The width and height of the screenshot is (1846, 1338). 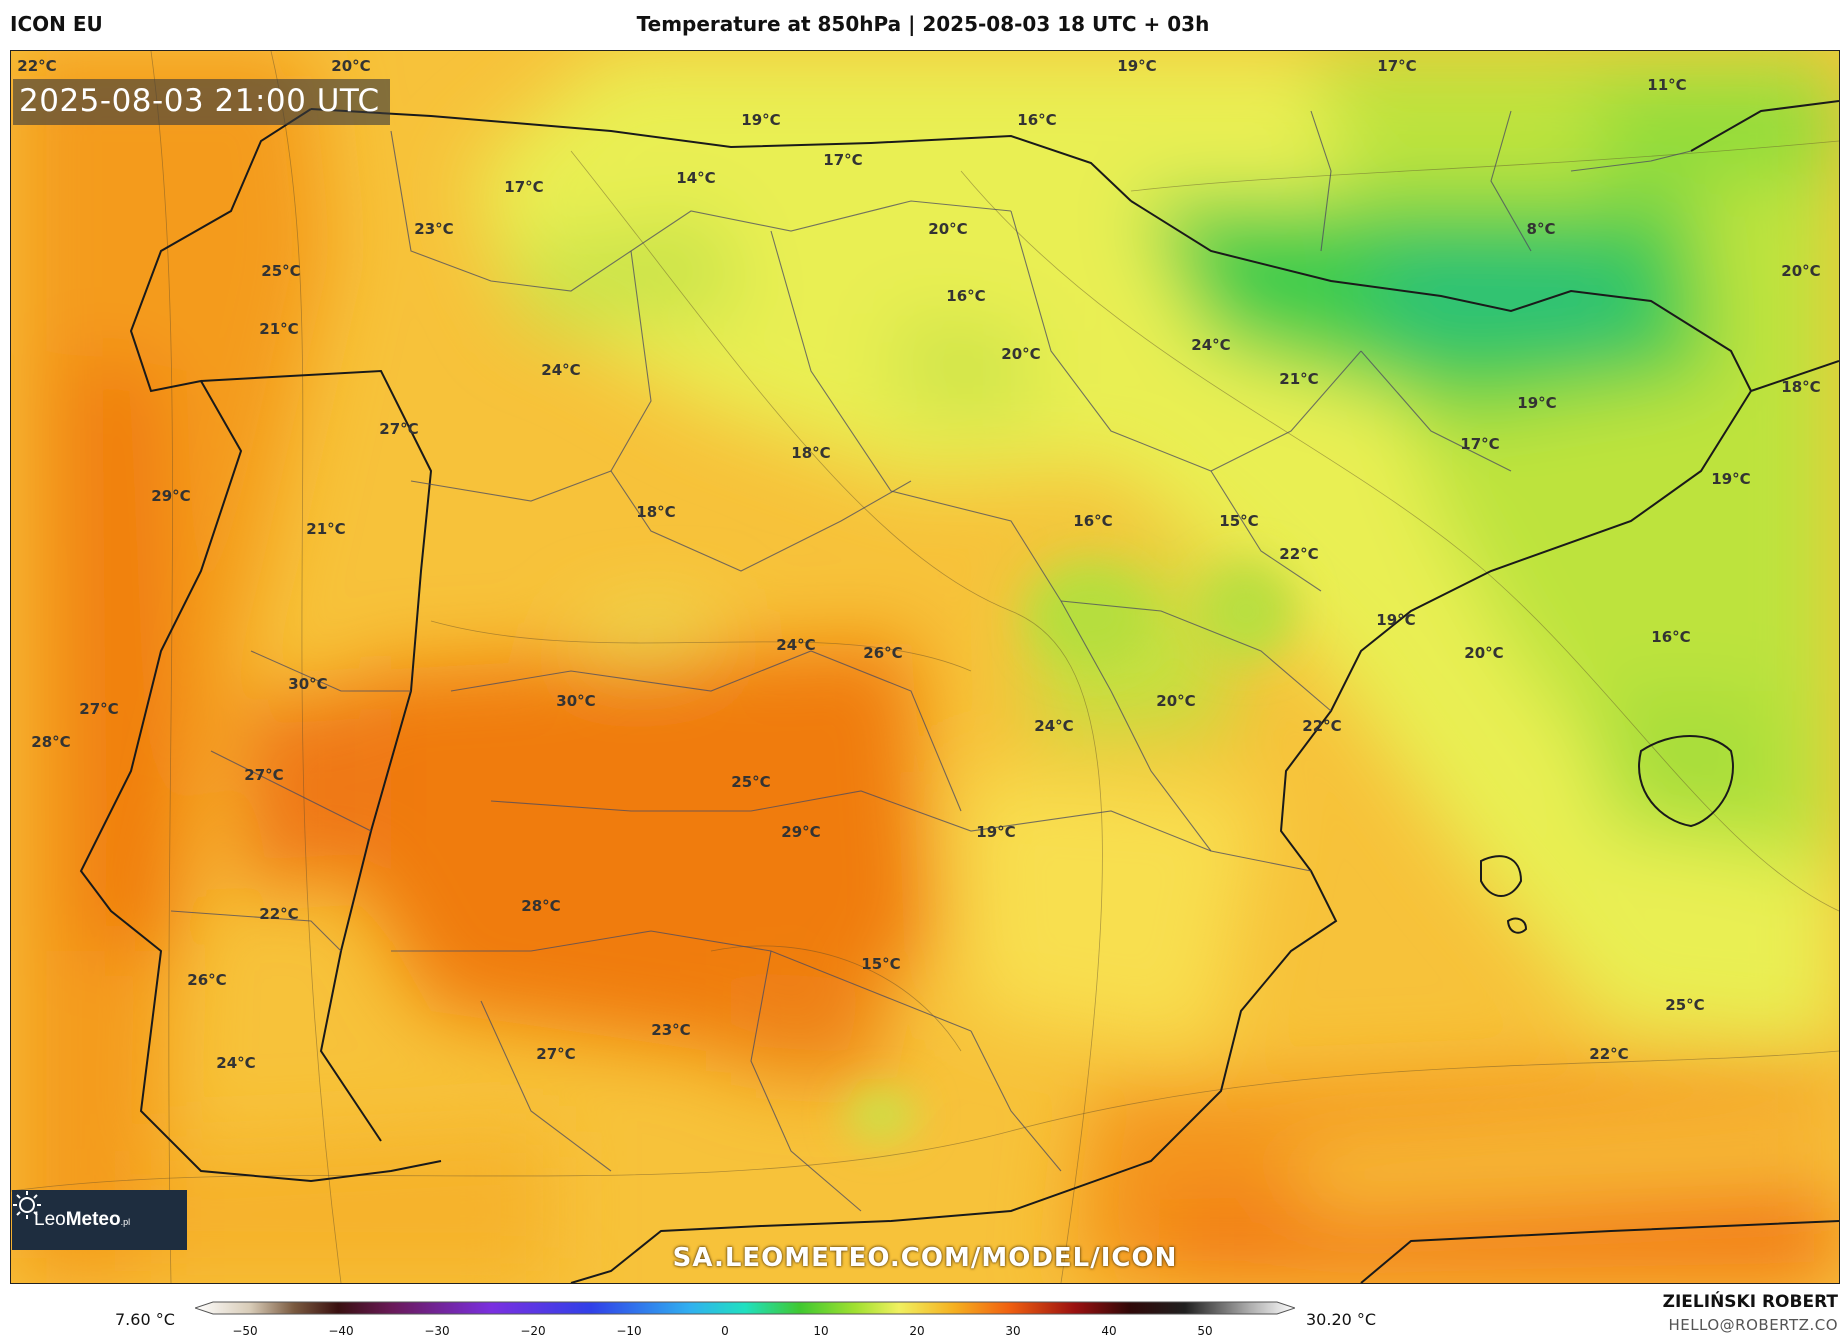 I want to click on valid-time-badge: 2025-08-03 21:00 UTC, so click(x=201, y=102).